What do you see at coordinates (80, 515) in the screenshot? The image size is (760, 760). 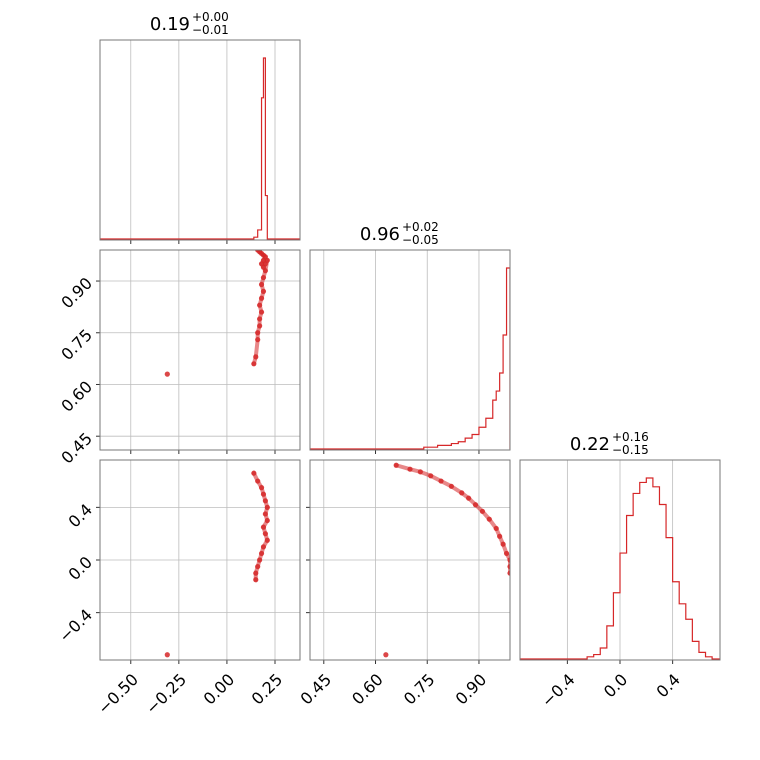 I see `y-tick-label: 0.4` at bounding box center [80, 515].